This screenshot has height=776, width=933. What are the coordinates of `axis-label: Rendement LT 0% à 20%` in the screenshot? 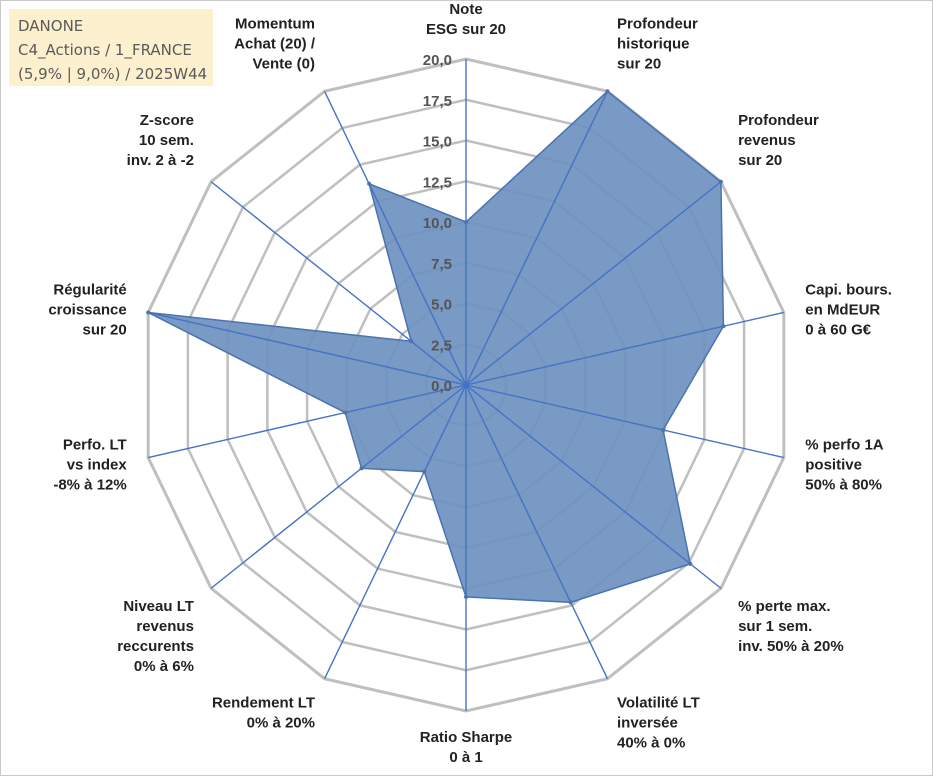 It's located at (263, 713).